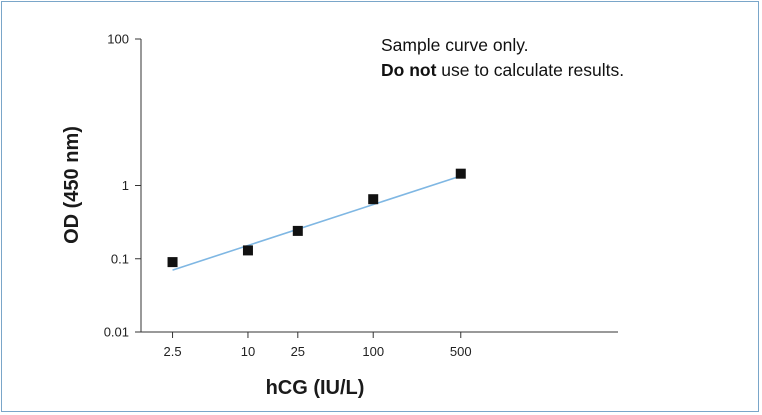 The height and width of the screenshot is (415, 762). I want to click on x-tick-label: 25, so click(298, 351).